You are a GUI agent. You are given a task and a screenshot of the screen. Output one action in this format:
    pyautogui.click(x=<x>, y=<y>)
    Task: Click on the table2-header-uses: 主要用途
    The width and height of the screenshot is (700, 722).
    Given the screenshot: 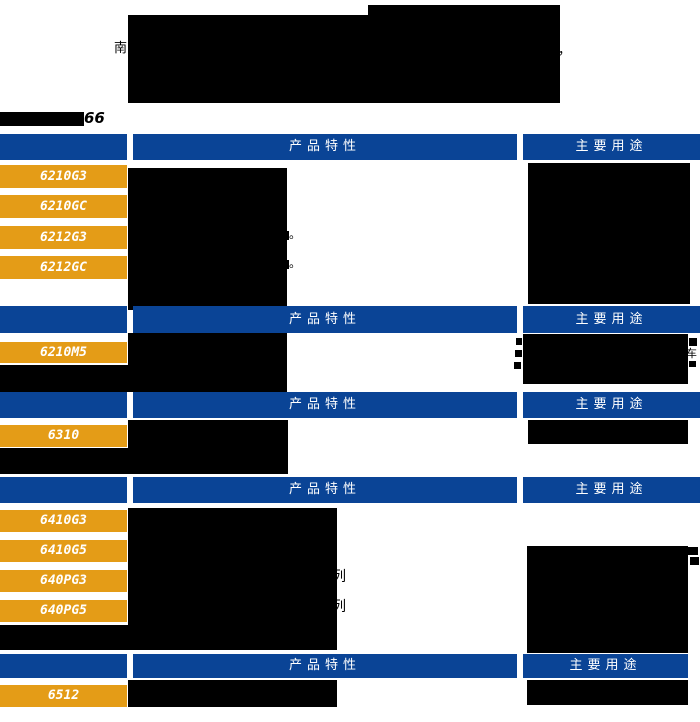 What is the action you would take?
    pyautogui.click(x=611, y=319)
    